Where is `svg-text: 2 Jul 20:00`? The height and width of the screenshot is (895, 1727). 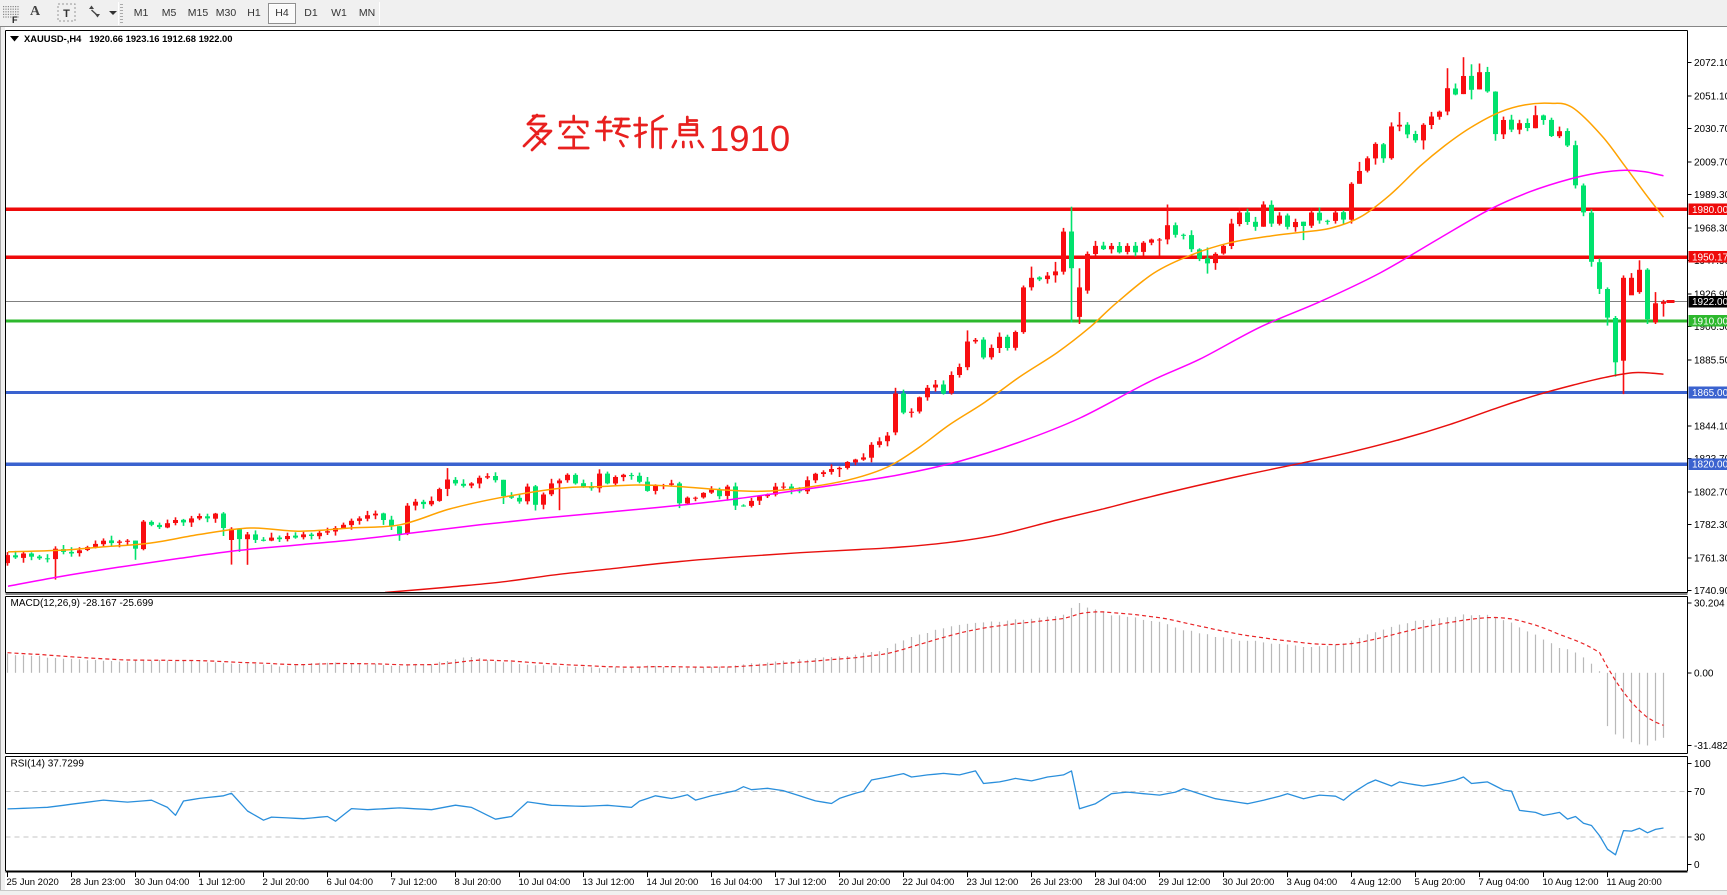 svg-text: 2 Jul 20:00 is located at coordinates (286, 882).